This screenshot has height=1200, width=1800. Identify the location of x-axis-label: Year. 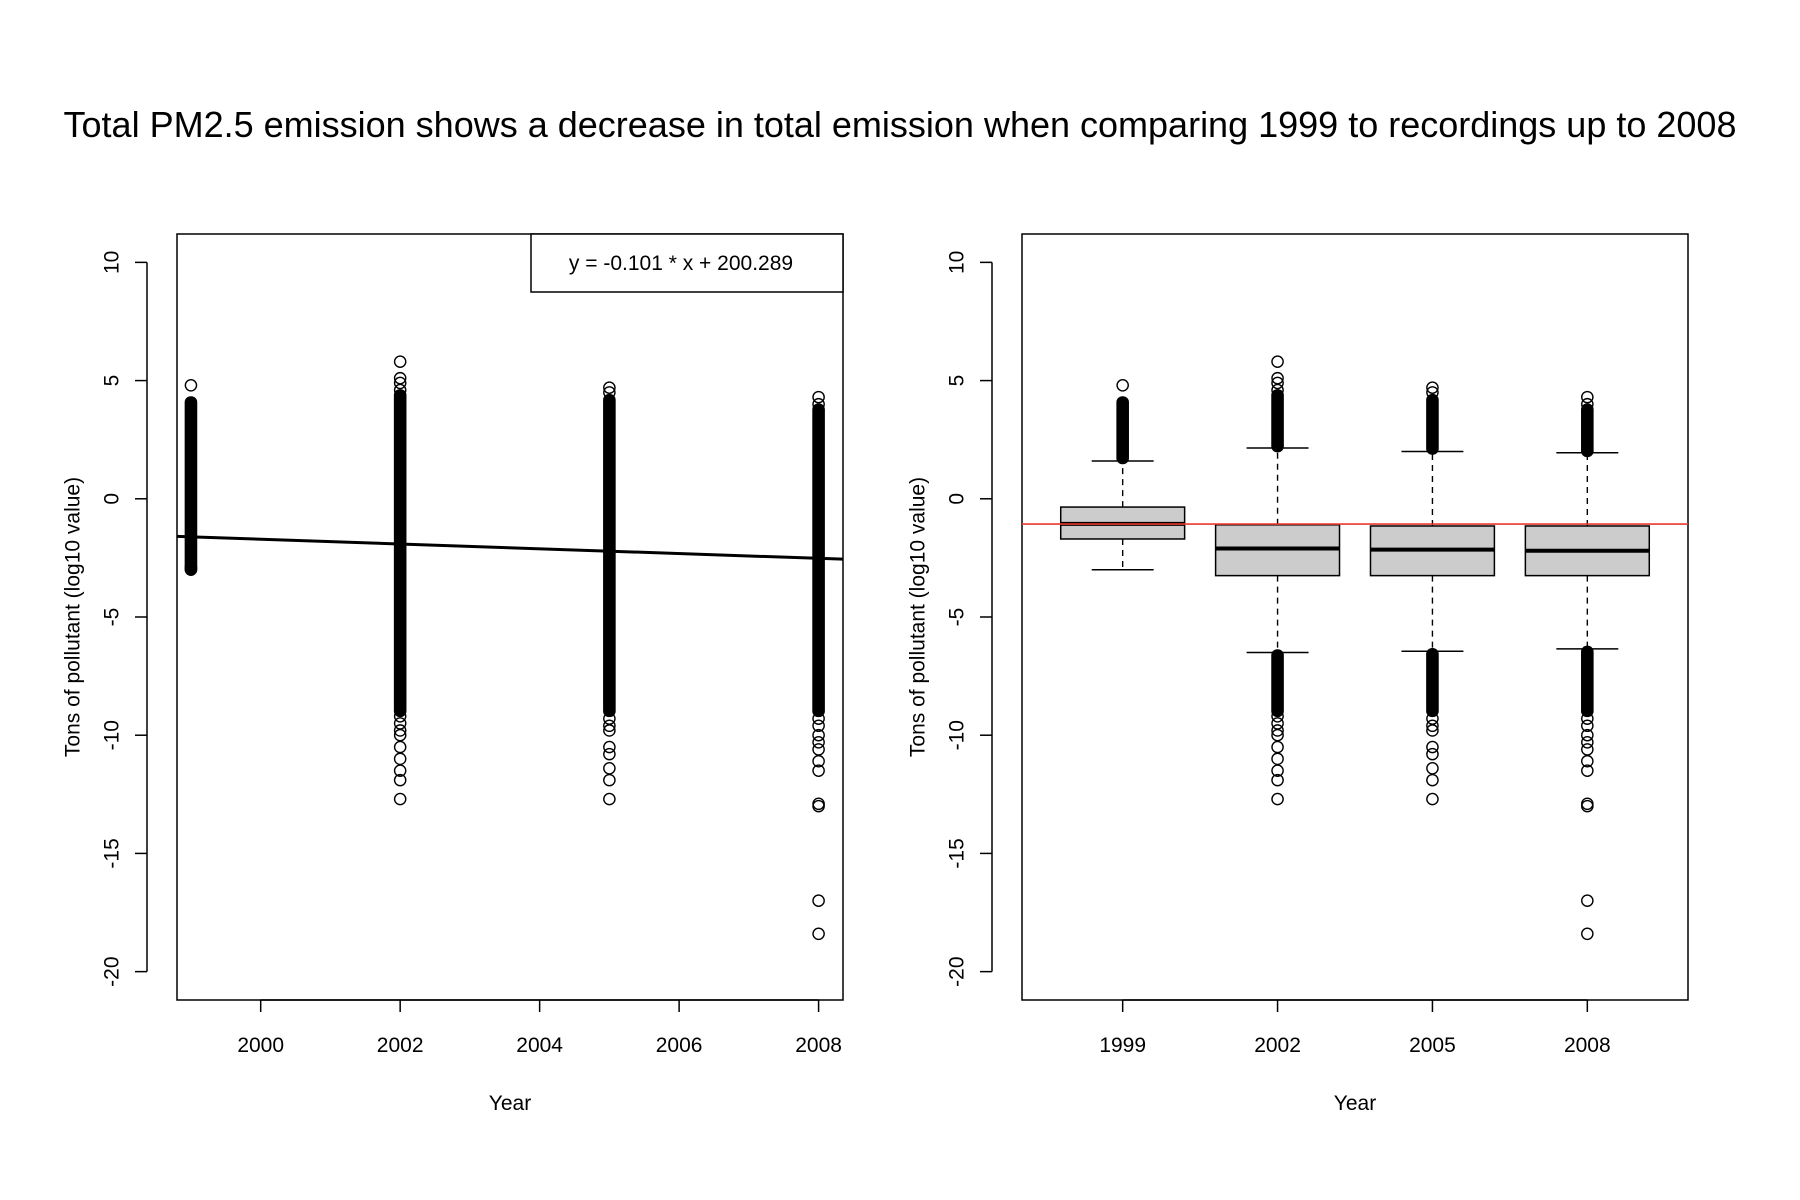
(1355, 1103).